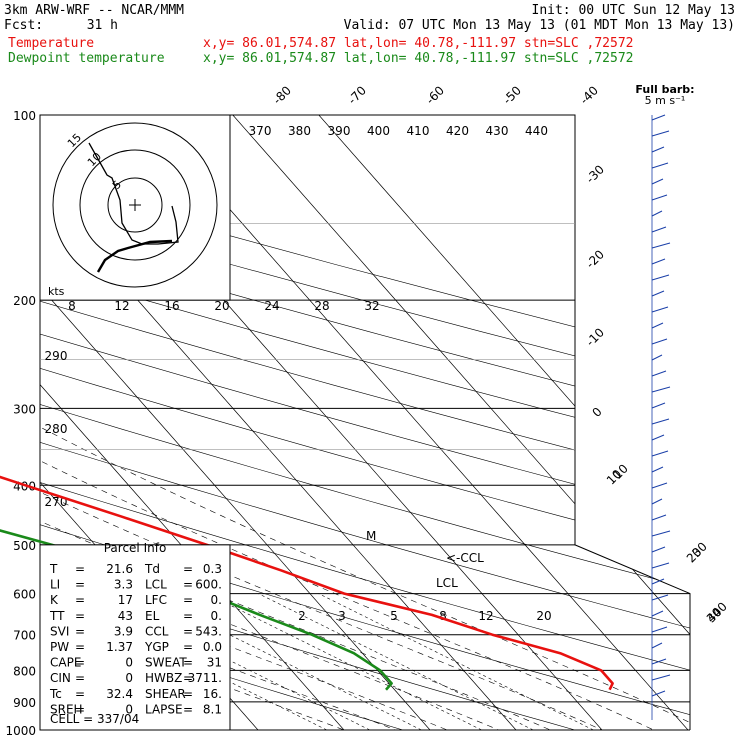  What do you see at coordinates (221, 306) in the screenshot?
I see `inset-x-label: 20` at bounding box center [221, 306].